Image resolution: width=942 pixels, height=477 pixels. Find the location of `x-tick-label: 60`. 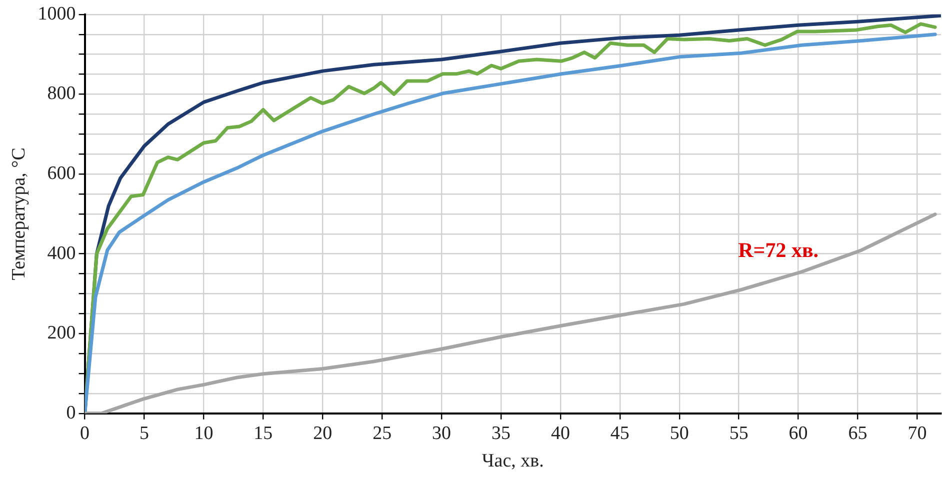

x-tick-label: 60 is located at coordinates (798, 433).